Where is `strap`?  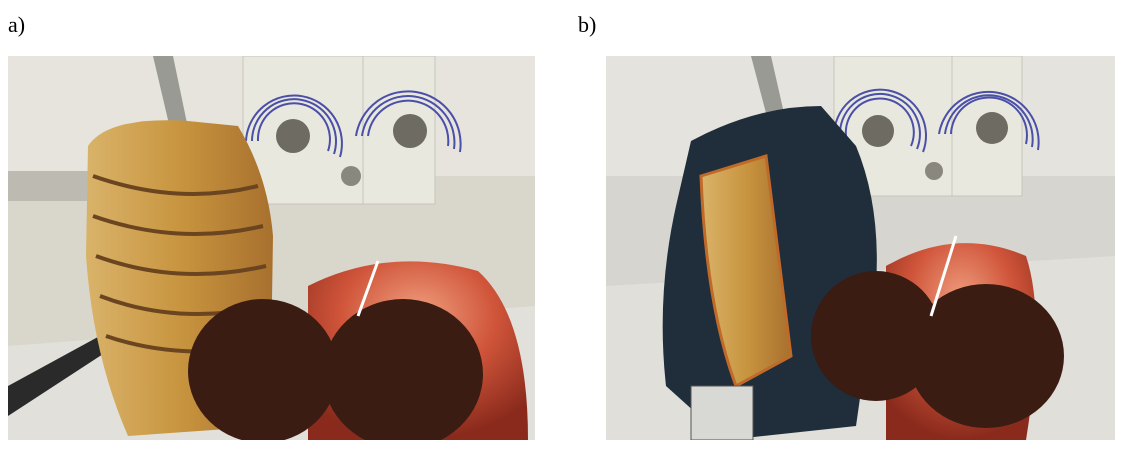 strap is located at coordinates (65, 371).